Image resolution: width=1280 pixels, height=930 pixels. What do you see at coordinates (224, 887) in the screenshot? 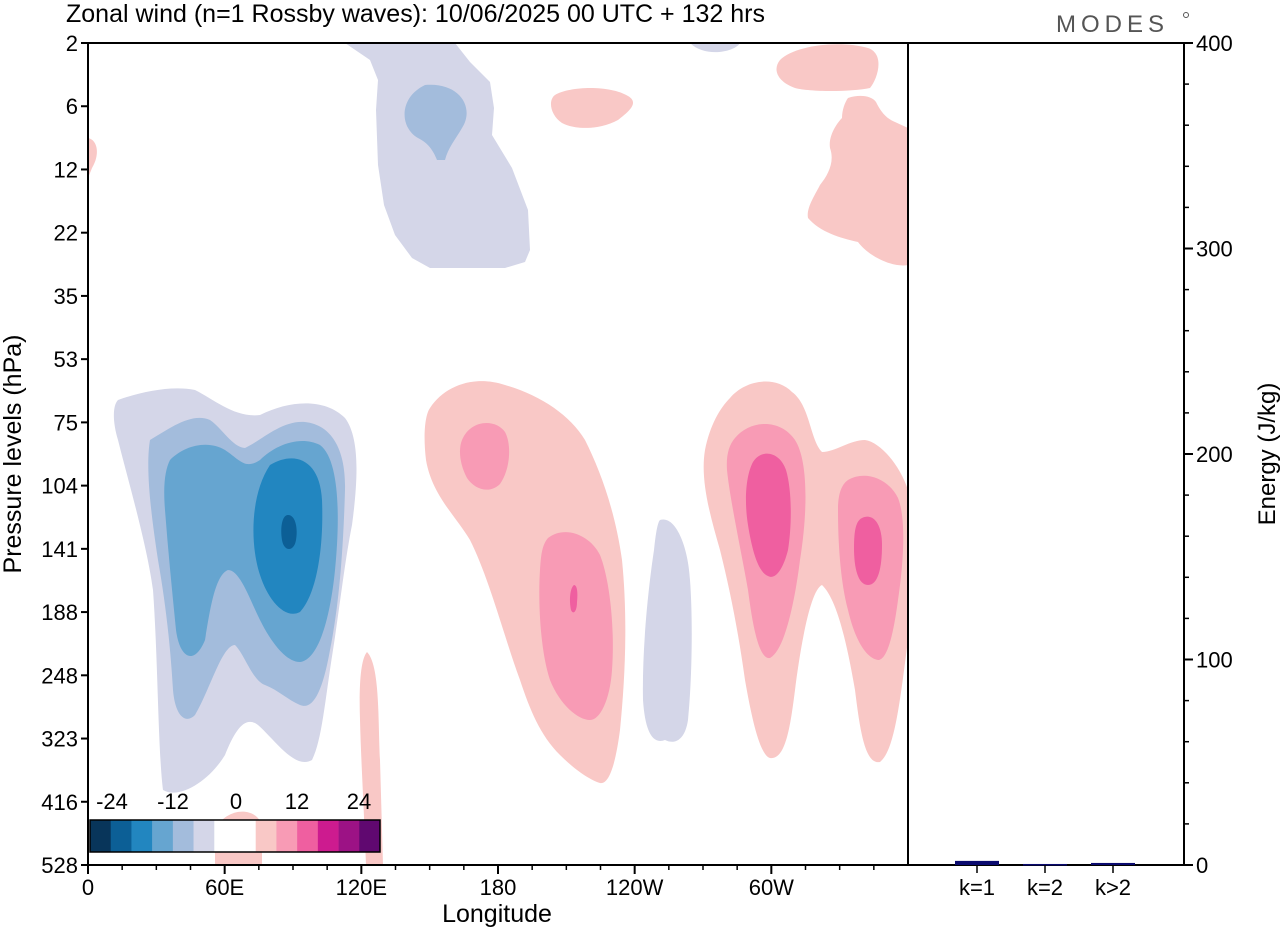
I see `x-tick-label: 60E` at bounding box center [224, 887].